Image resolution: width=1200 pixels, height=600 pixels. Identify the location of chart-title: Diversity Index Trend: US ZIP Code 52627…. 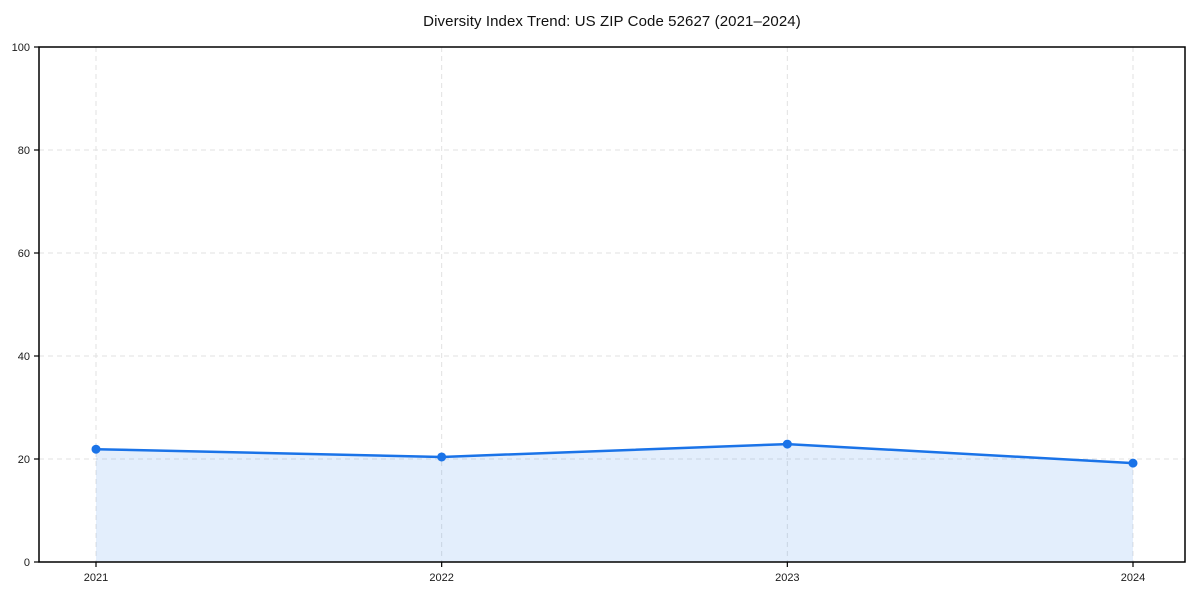
(612, 21).